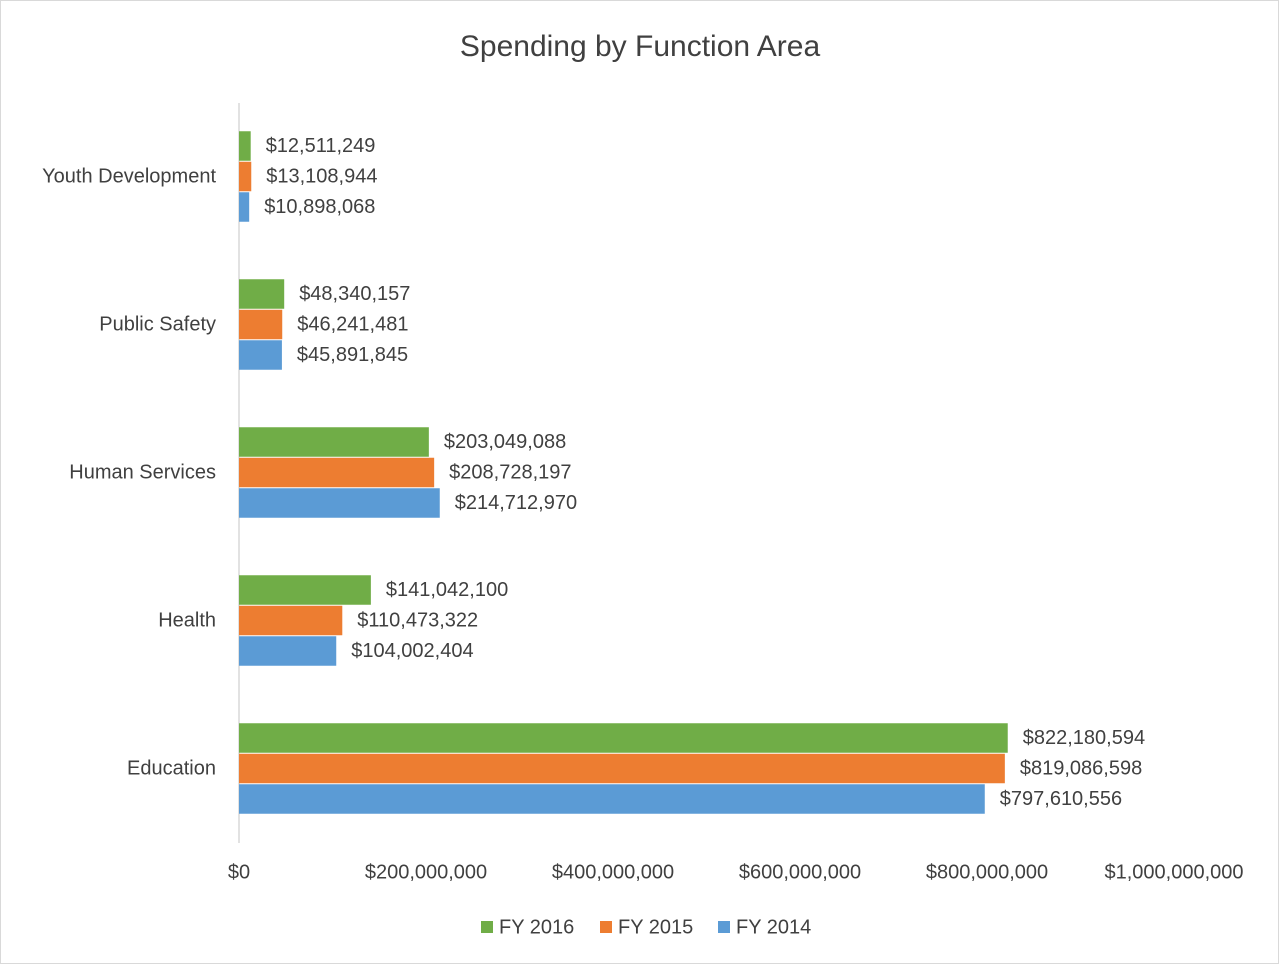  I want to click on legend-label: FY 2016, so click(536, 927).